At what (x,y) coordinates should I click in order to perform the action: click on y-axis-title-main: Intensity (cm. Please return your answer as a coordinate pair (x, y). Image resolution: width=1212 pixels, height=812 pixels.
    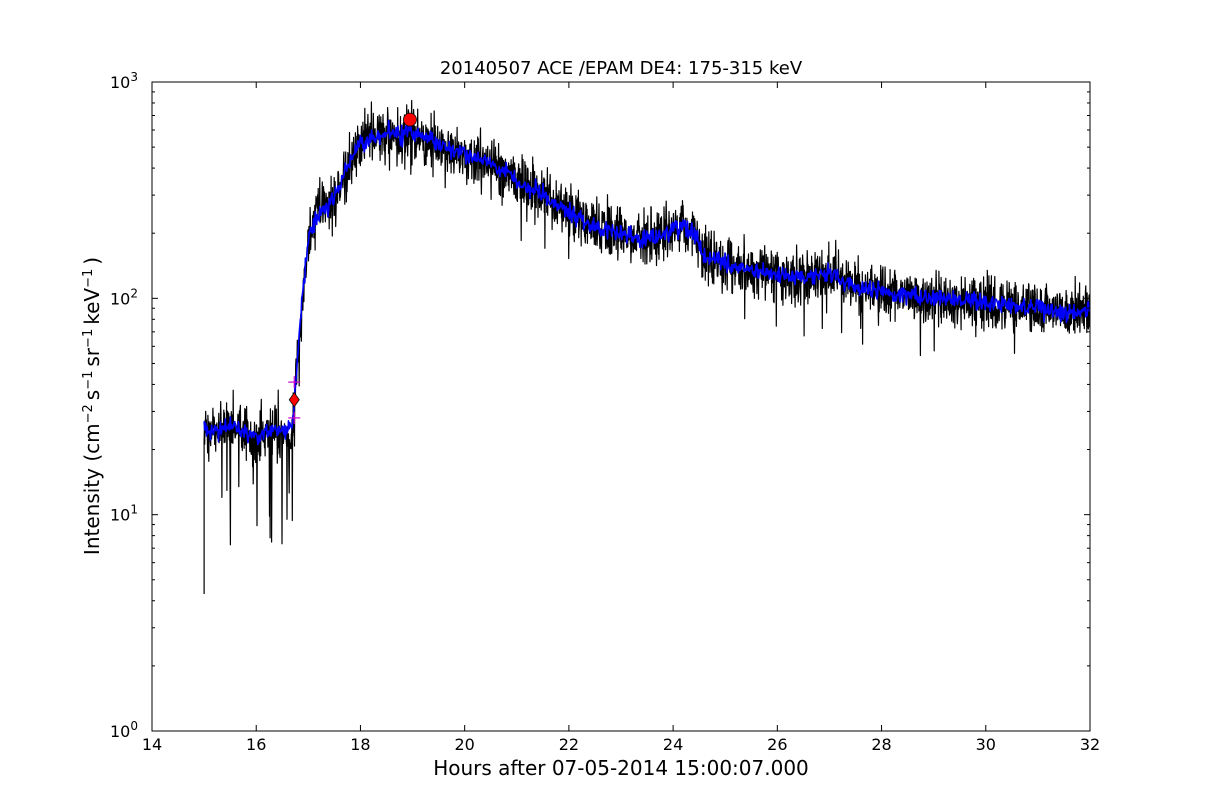
    Looking at the image, I should click on (92, 489).